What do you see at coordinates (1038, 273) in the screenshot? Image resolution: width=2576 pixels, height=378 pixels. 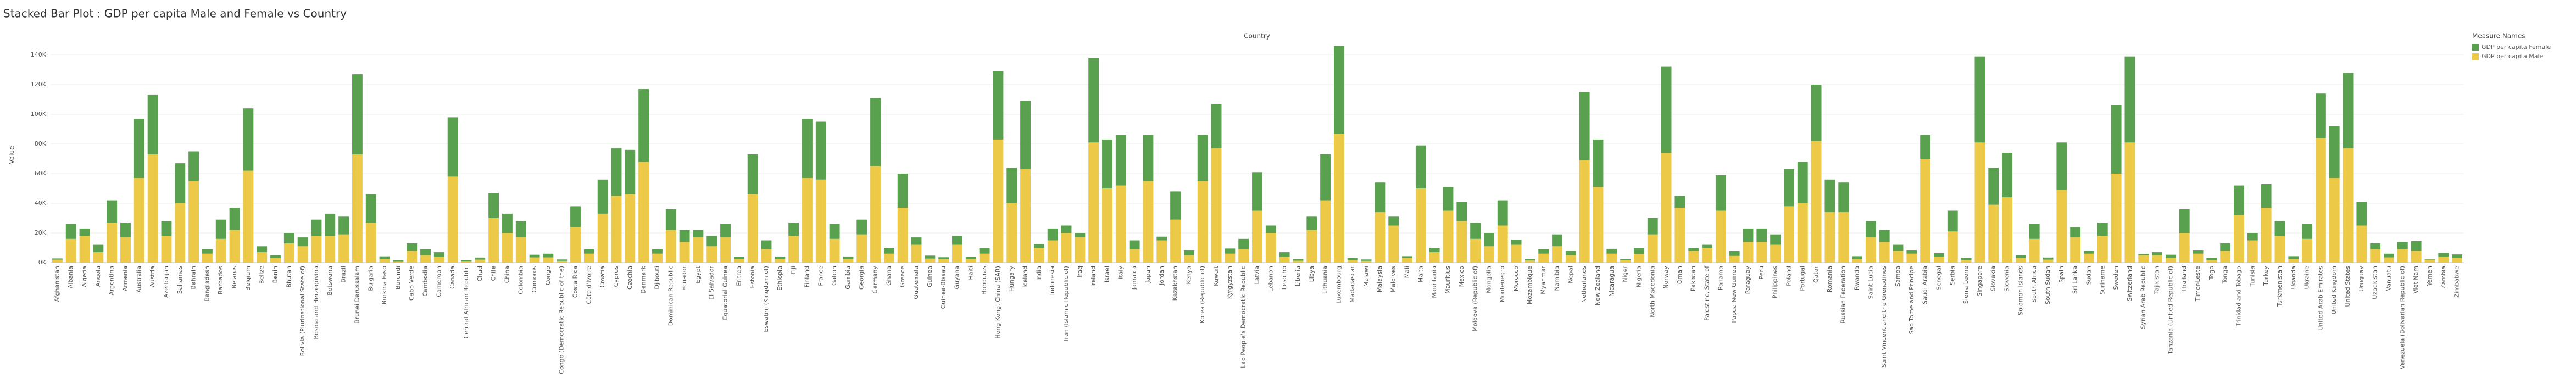 I see `x-tick-label: India` at bounding box center [1038, 273].